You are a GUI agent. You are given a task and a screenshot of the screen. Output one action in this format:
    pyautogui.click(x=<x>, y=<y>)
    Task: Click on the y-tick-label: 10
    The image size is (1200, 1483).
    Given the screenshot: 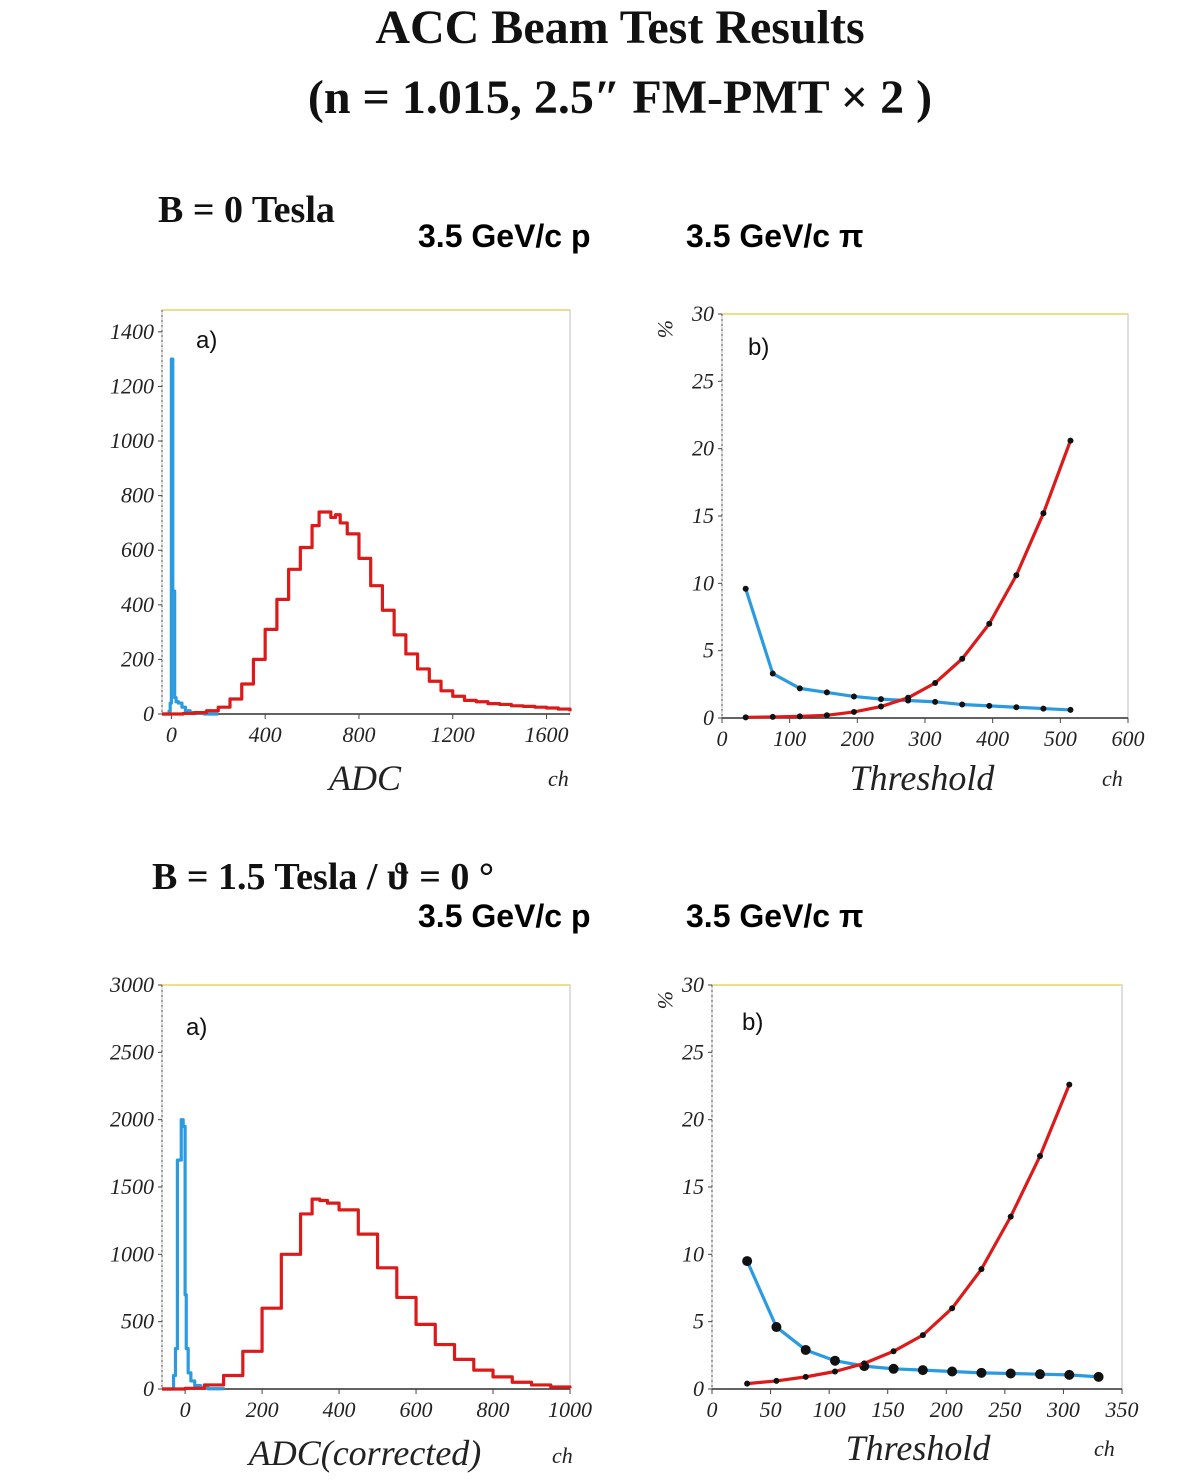 What is the action you would take?
    pyautogui.click(x=693, y=1253)
    